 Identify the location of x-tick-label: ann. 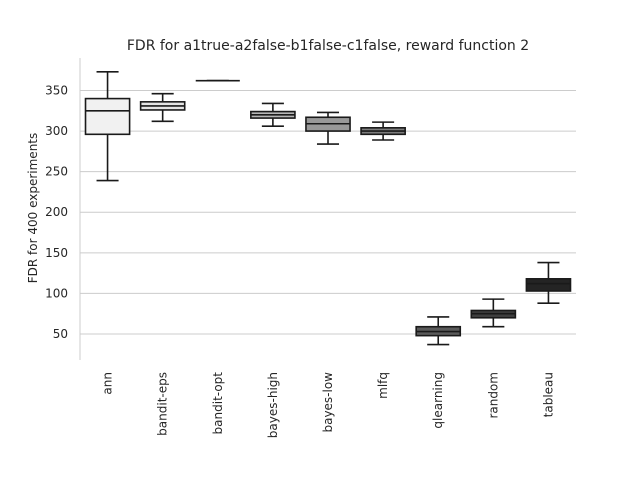
(108, 383).